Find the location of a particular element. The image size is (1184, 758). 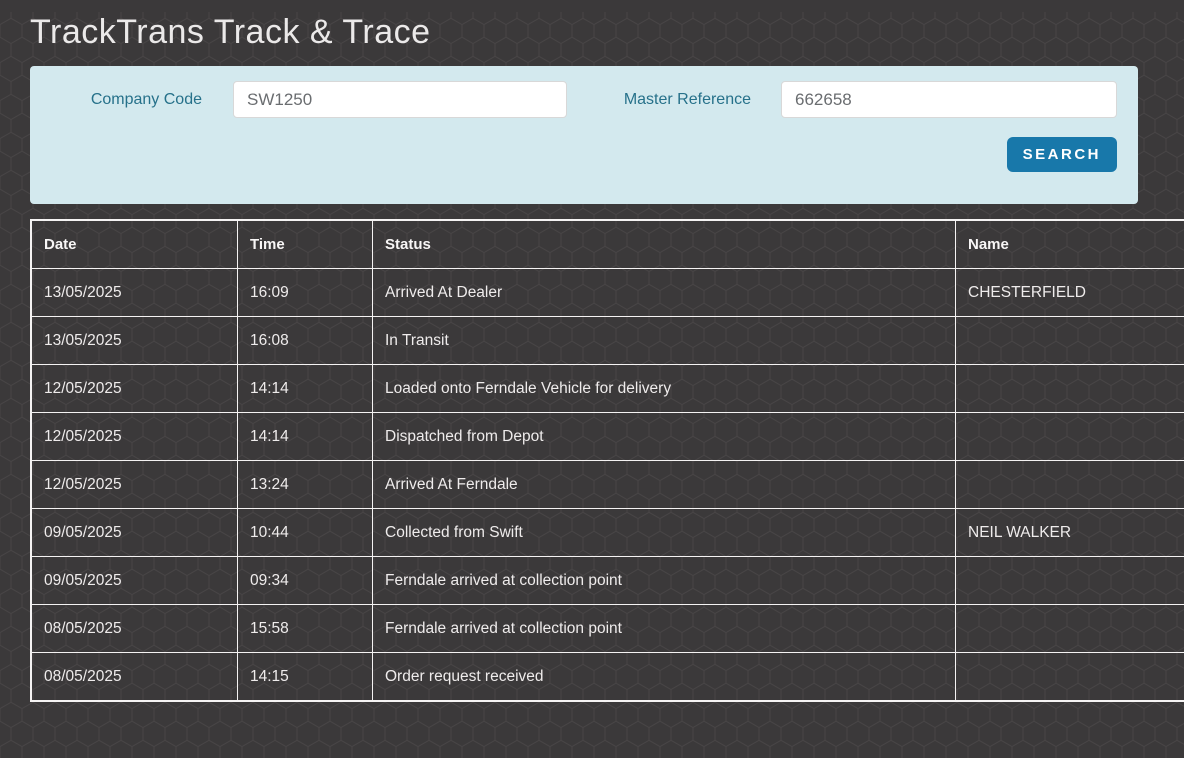

cell-time: 16:09 is located at coordinates (305, 293).